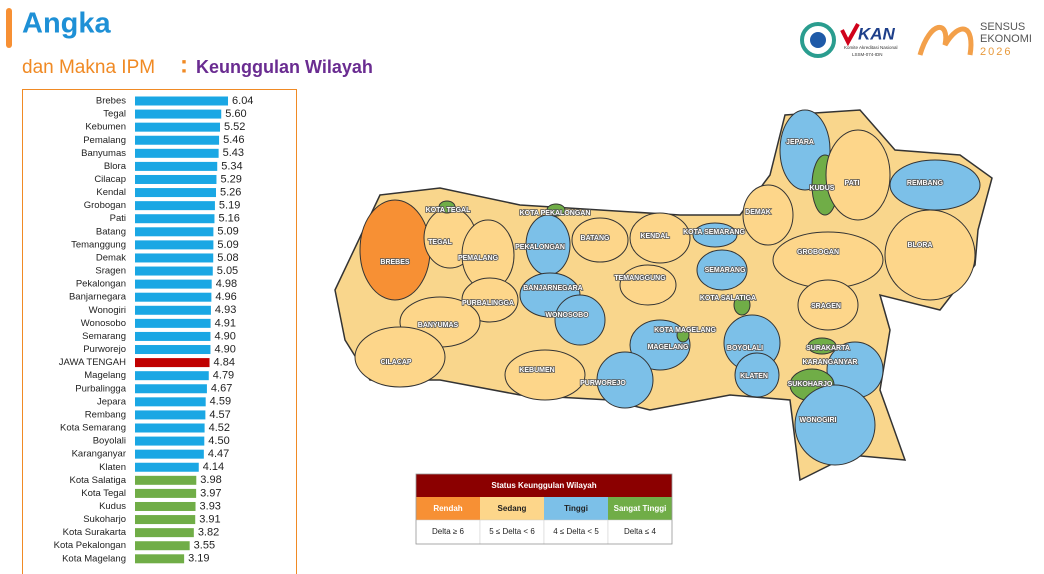 Image resolution: width=1044 pixels, height=574 pixels. Describe the element at coordinates (224, 363) in the screenshot. I see `value-label: 4.84` at that location.